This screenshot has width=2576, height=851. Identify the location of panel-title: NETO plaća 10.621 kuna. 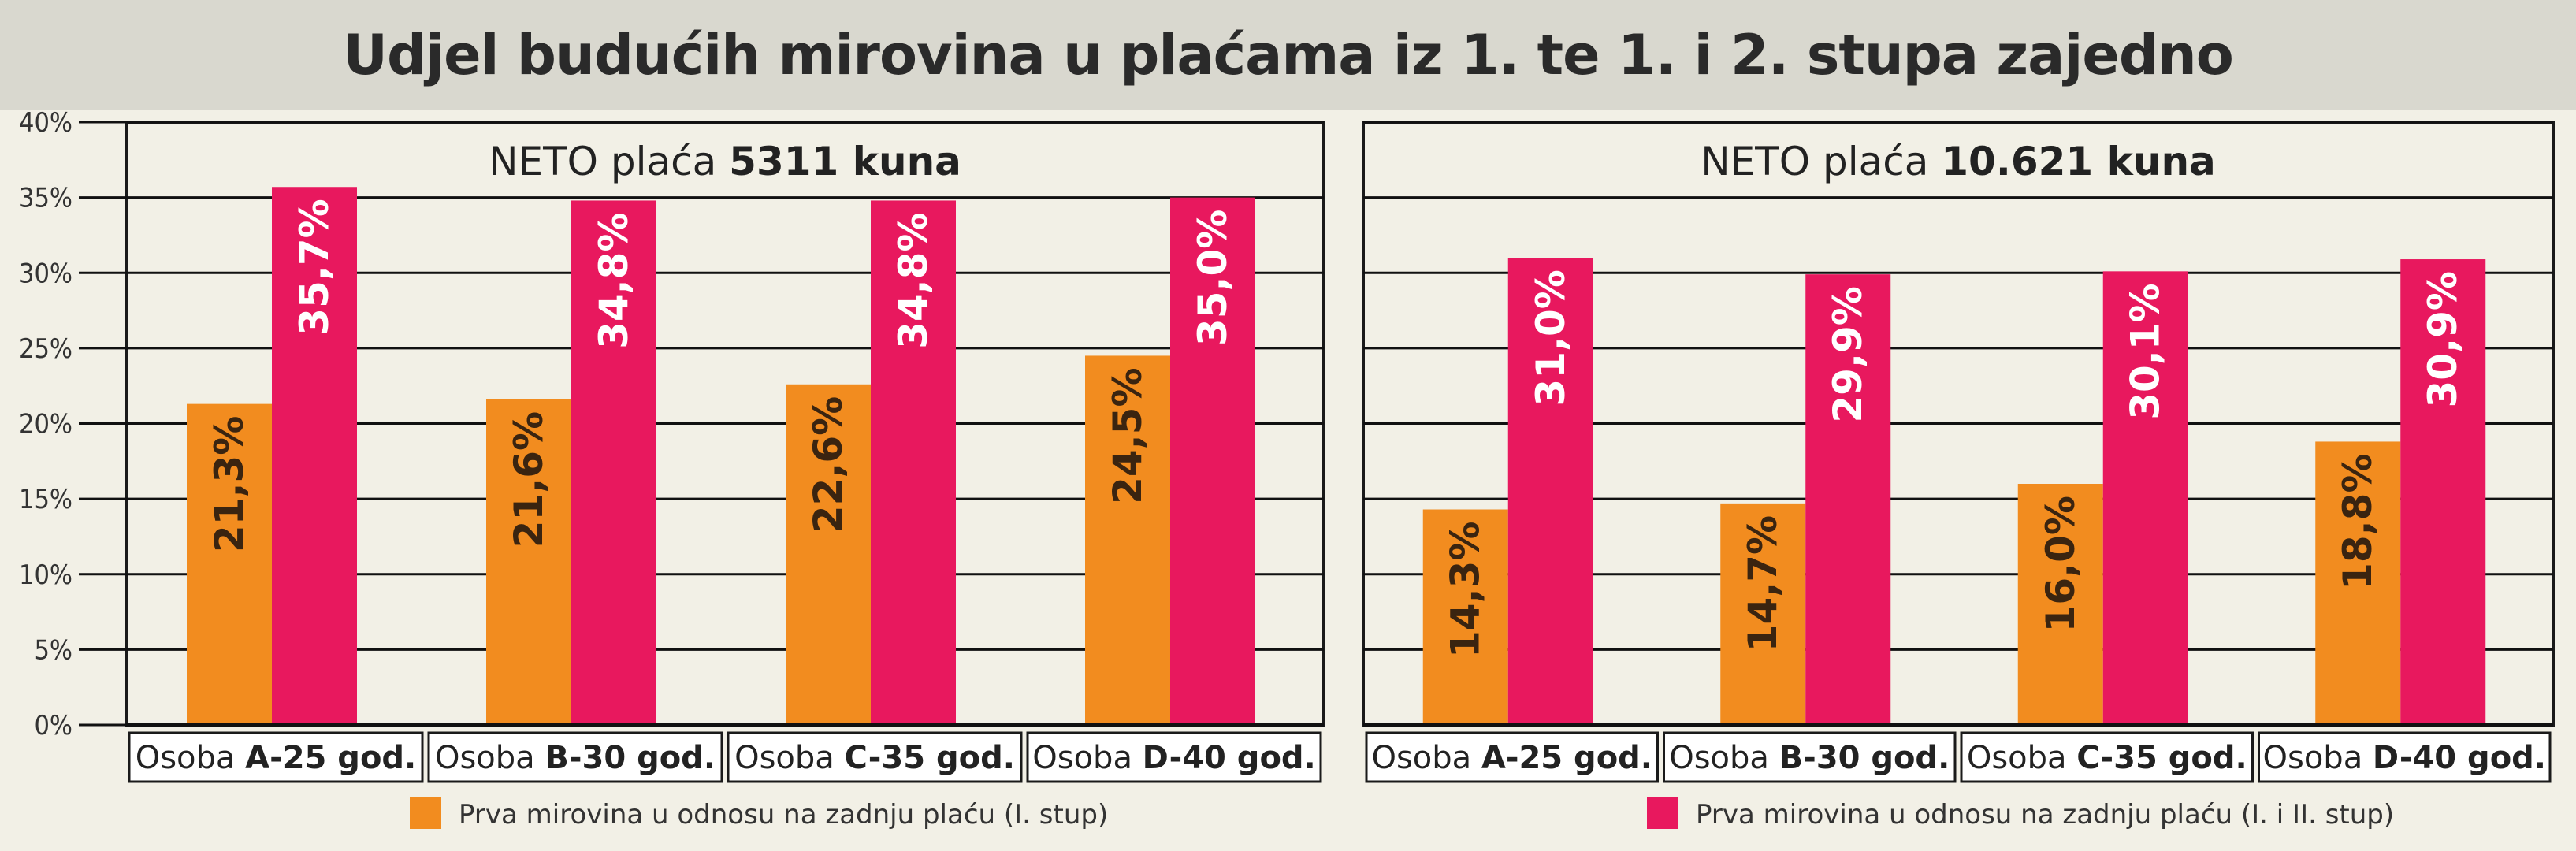
(1958, 162).